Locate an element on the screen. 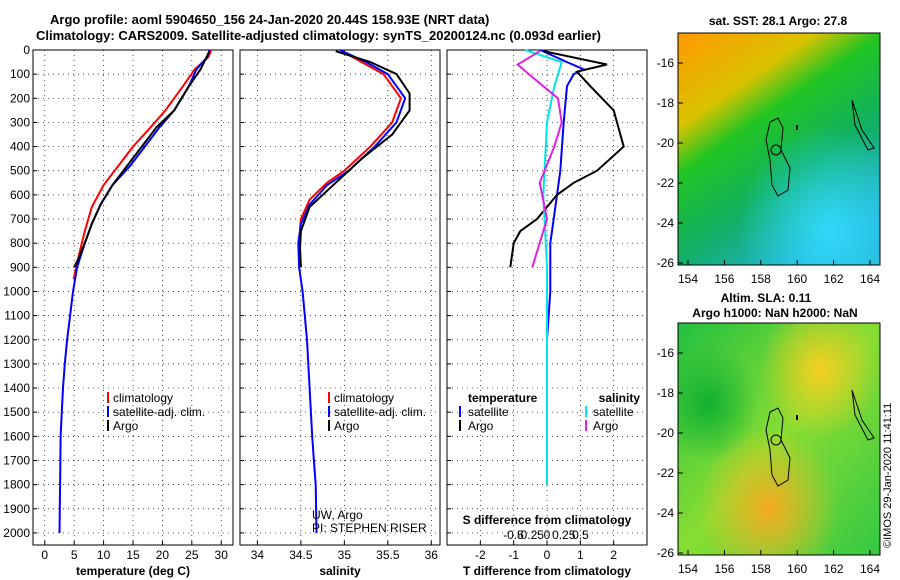 The image size is (900, 580). depth-tick-label: 900 is located at coordinates (20, 267).